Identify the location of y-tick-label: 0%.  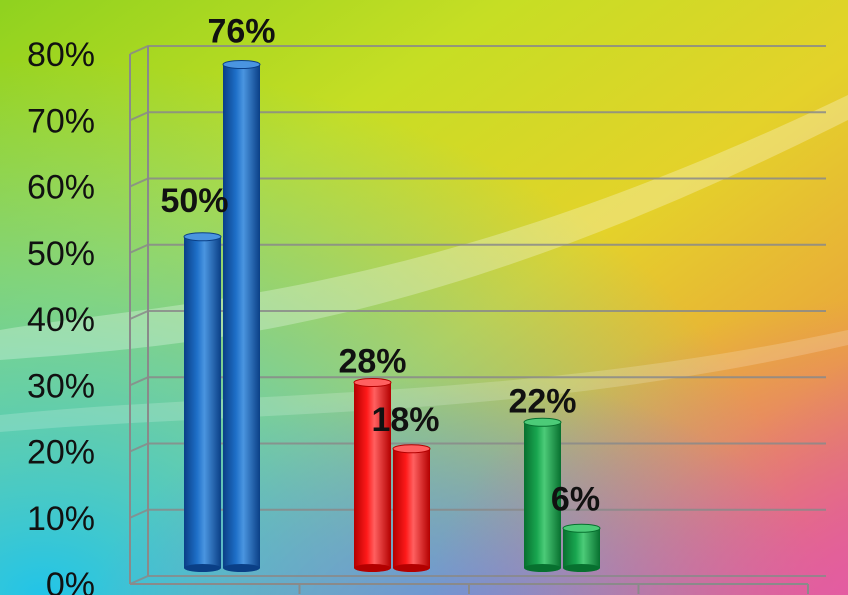
(70, 580).